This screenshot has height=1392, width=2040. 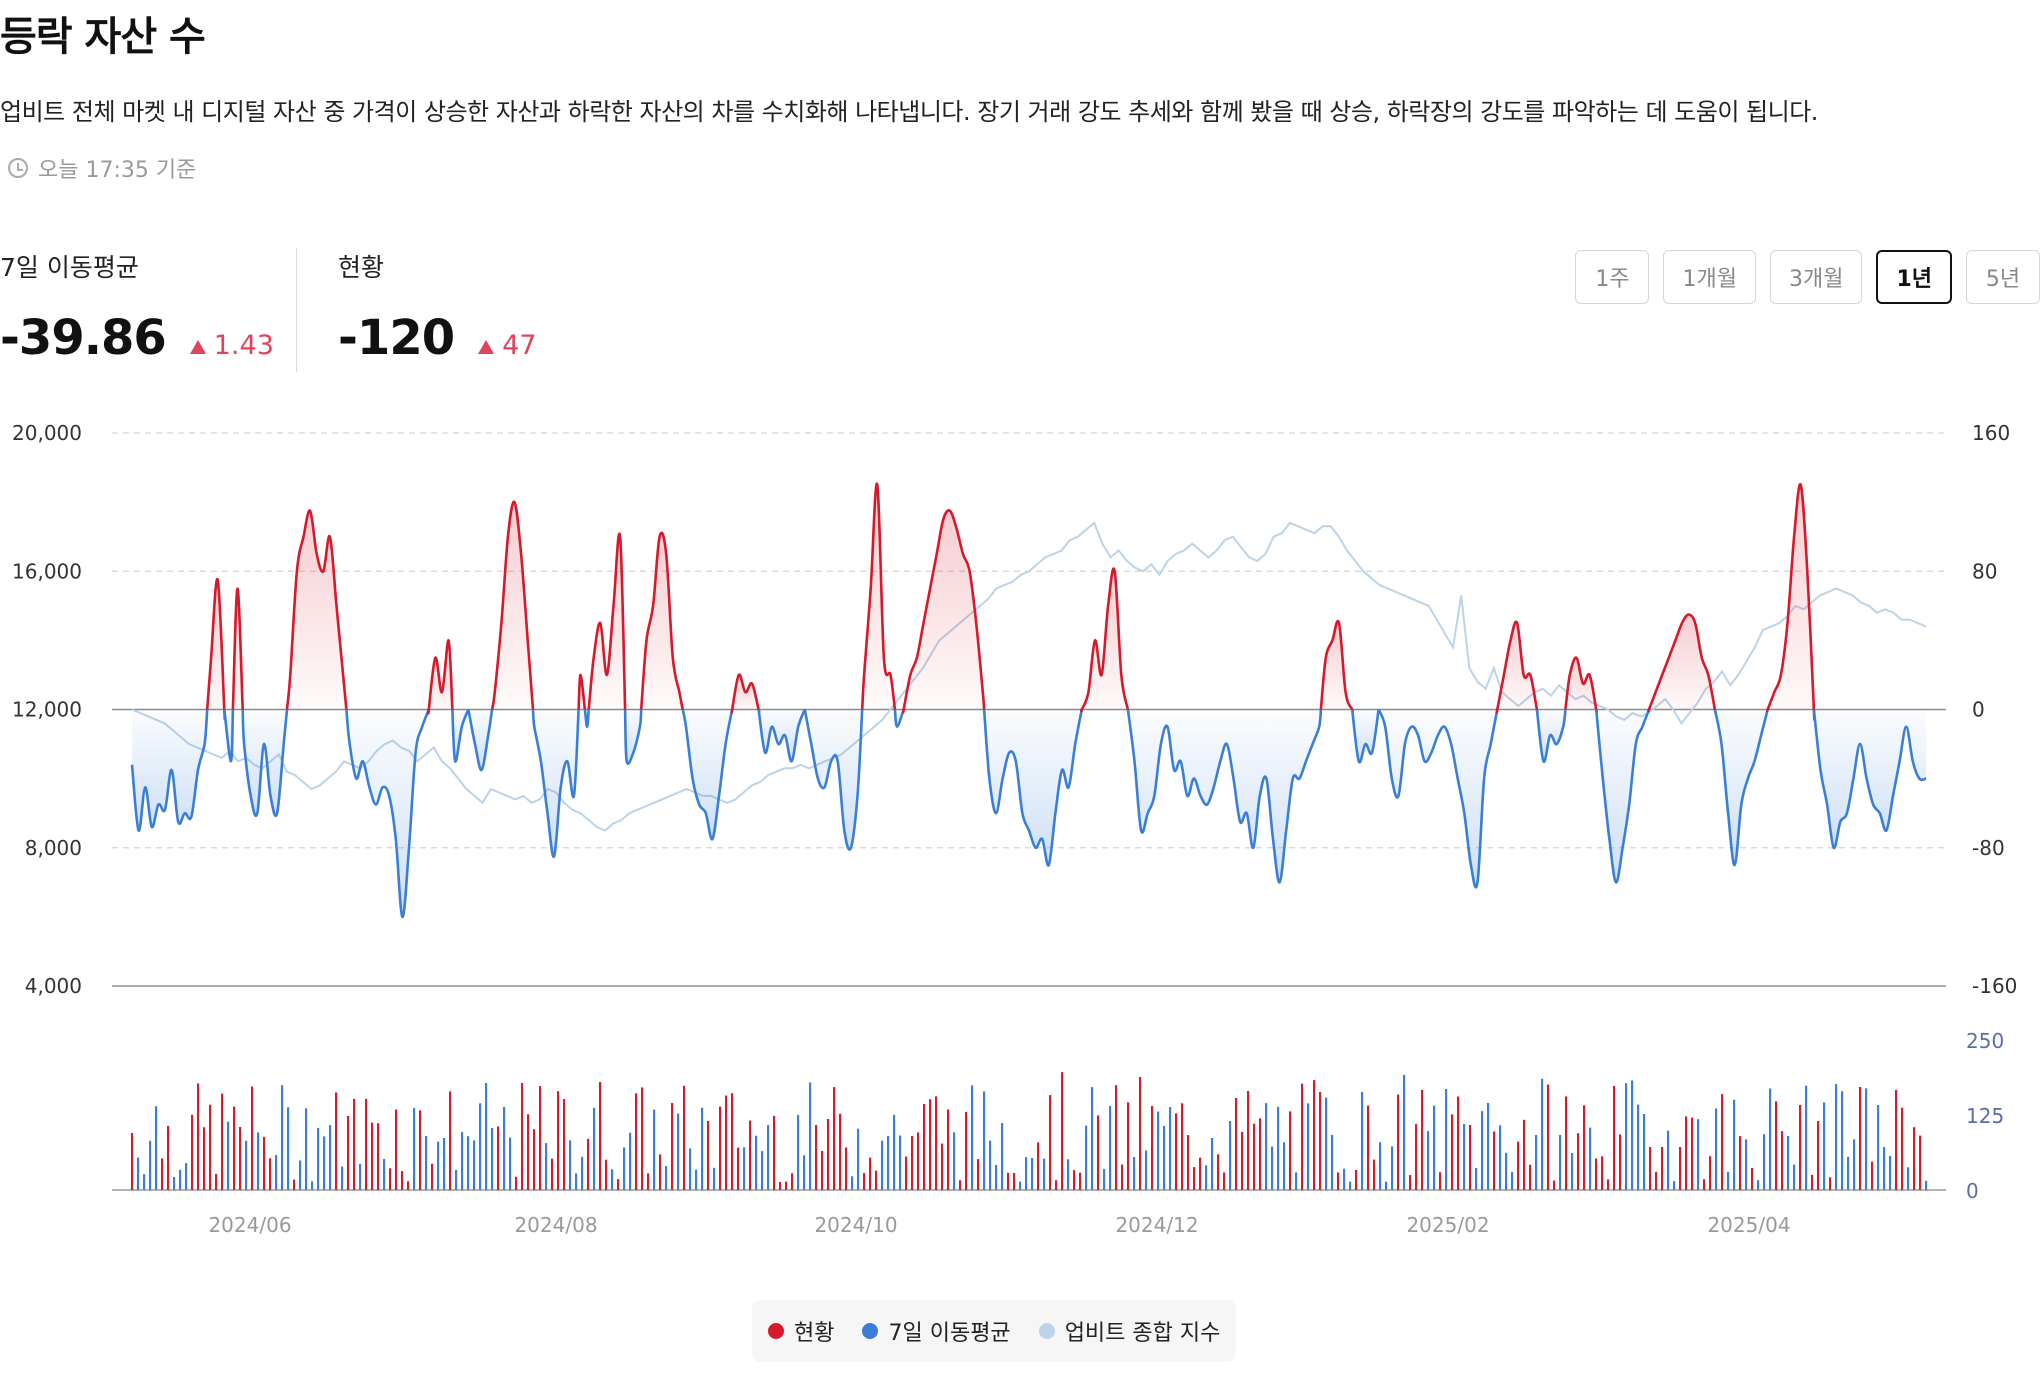 What do you see at coordinates (361, 267) in the screenshot?
I see `stat-current-label: 현황` at bounding box center [361, 267].